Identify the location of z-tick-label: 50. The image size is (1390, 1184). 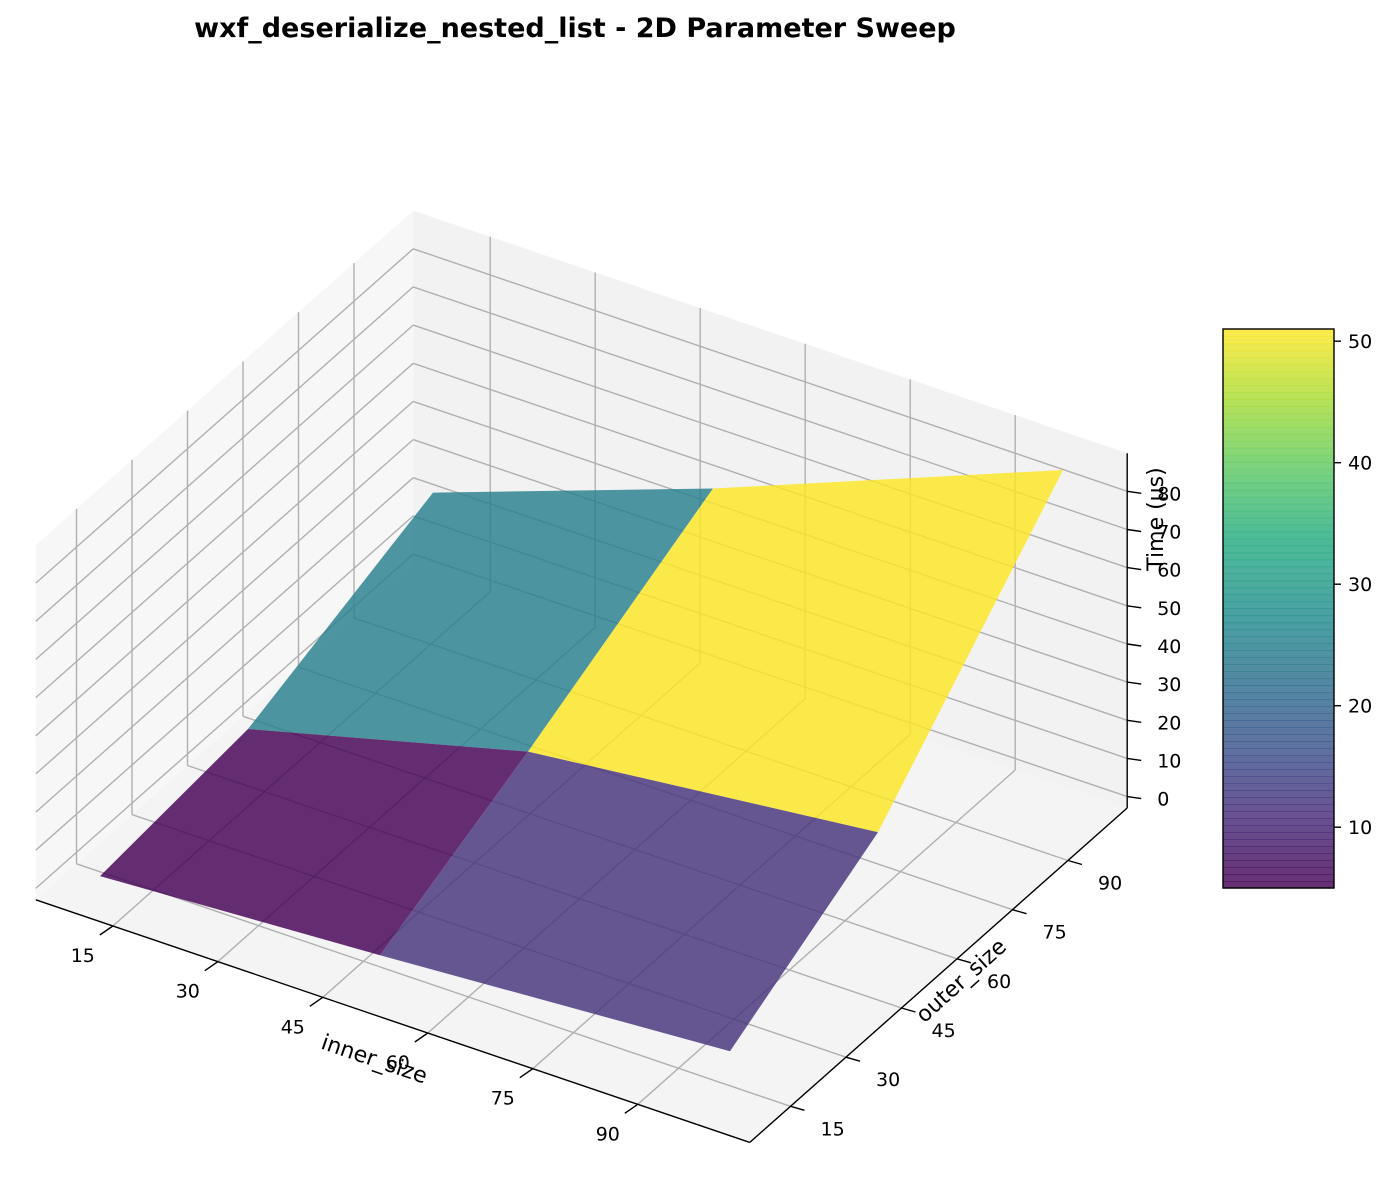
(1169, 609).